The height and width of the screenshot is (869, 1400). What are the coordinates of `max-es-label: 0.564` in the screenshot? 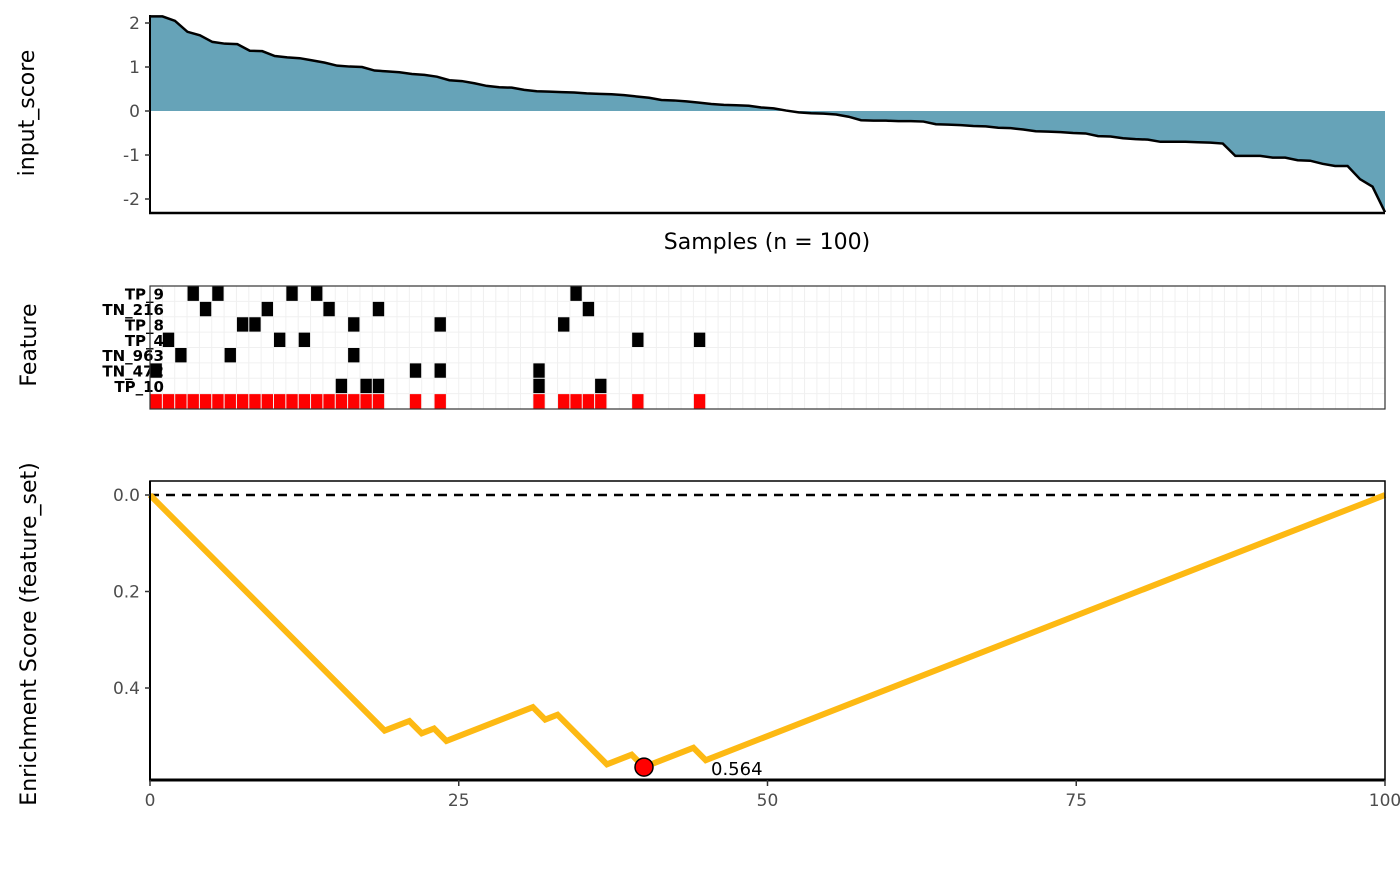 It's located at (737, 769).